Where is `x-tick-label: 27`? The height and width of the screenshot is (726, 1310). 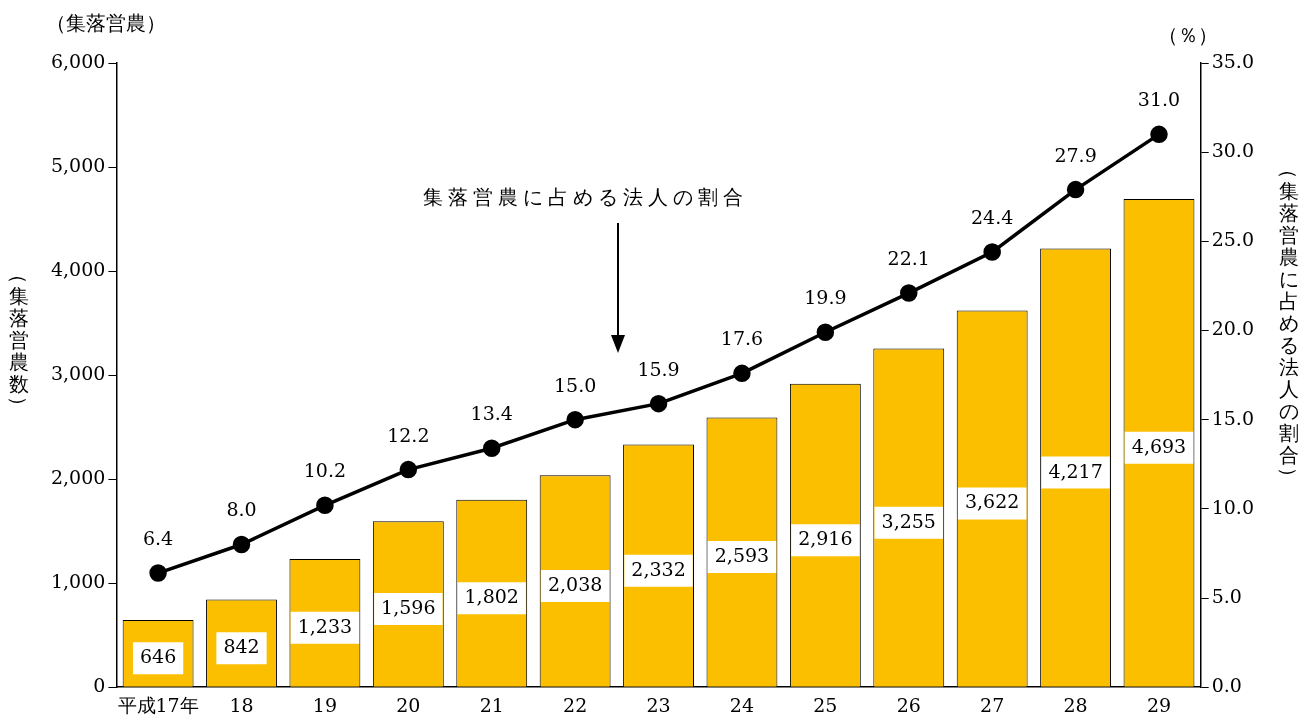
x-tick-label: 27 is located at coordinates (992, 704).